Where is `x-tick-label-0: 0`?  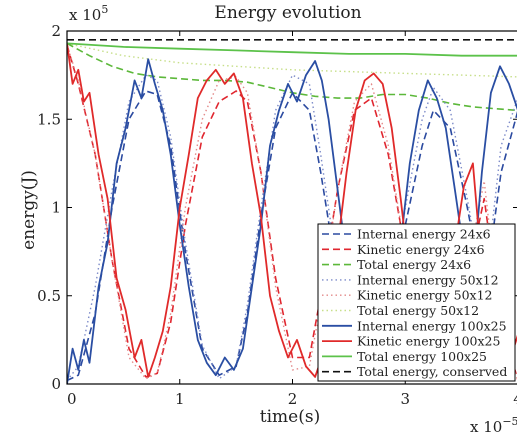 x-tick-label-0: 0 is located at coordinates (72, 399).